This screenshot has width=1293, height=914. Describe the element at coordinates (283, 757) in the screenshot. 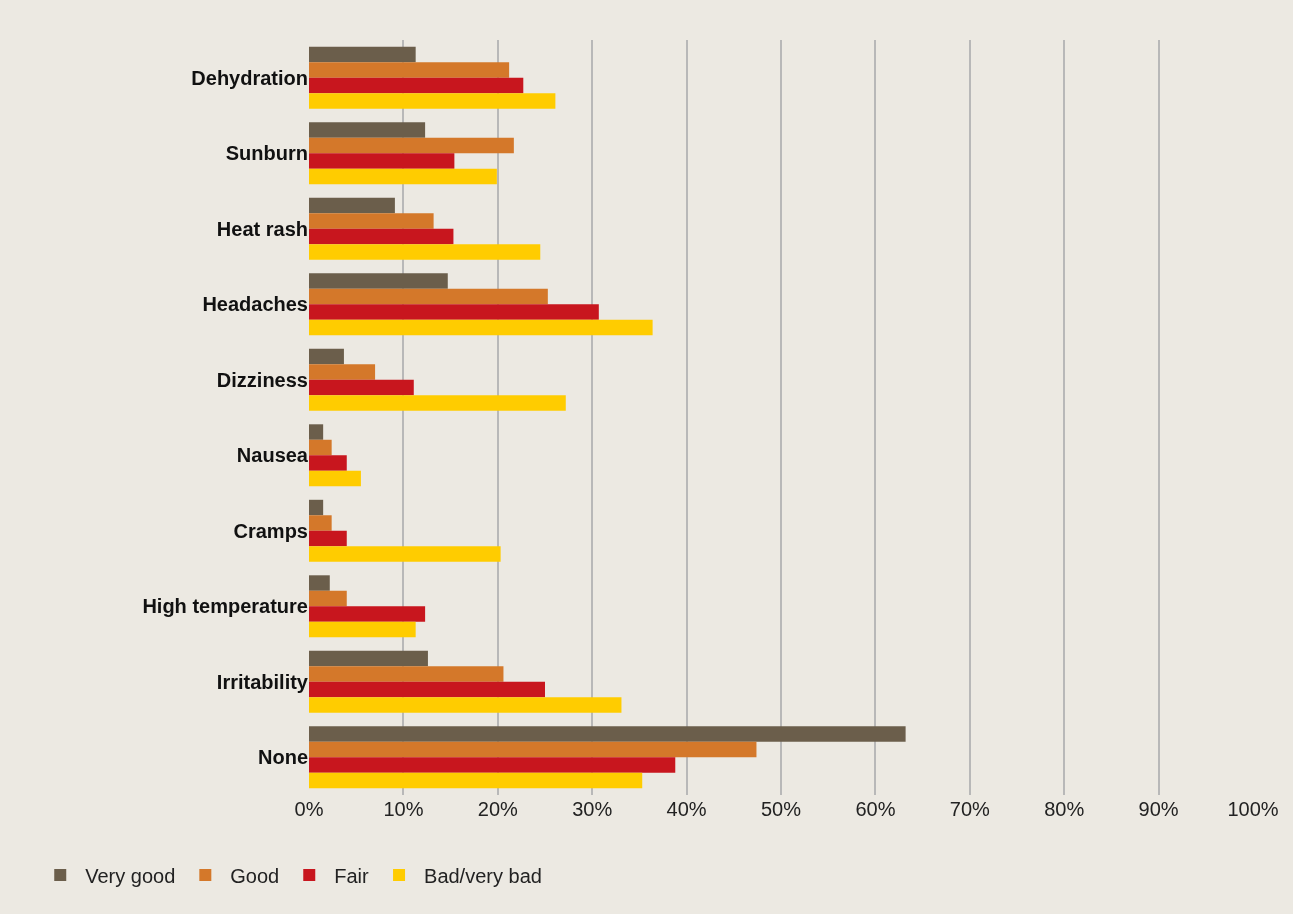

I see `y-tick-label: None` at that location.